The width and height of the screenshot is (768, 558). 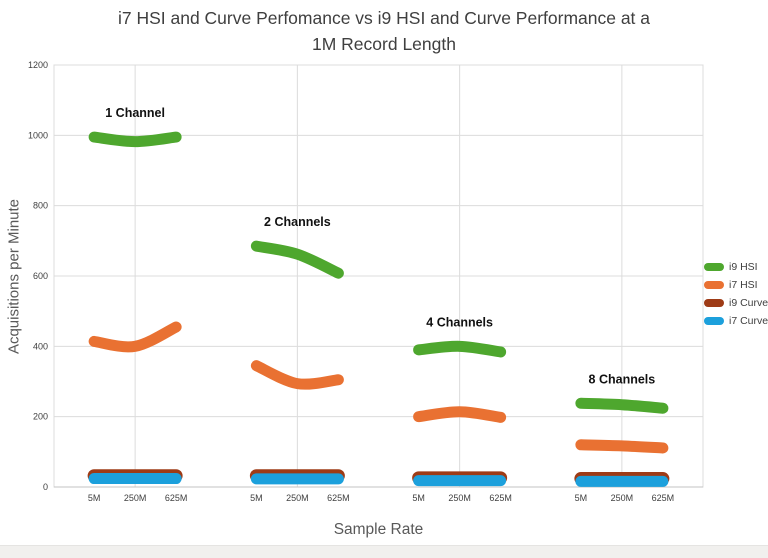 I want to click on legend-swatch-i9-curve-icon, so click(x=714, y=302).